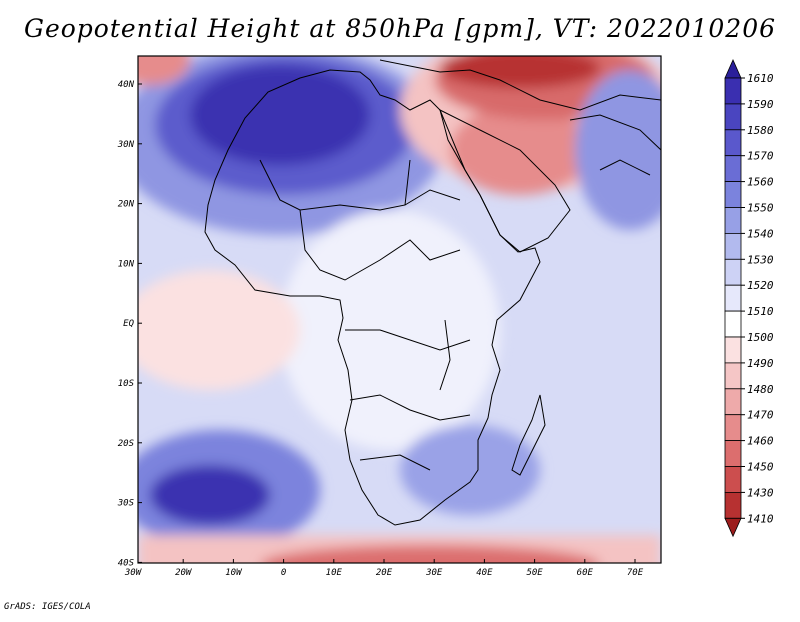 The width and height of the screenshot is (800, 622). I want to click on lon-tick-label-5: 20E, so click(384, 573).